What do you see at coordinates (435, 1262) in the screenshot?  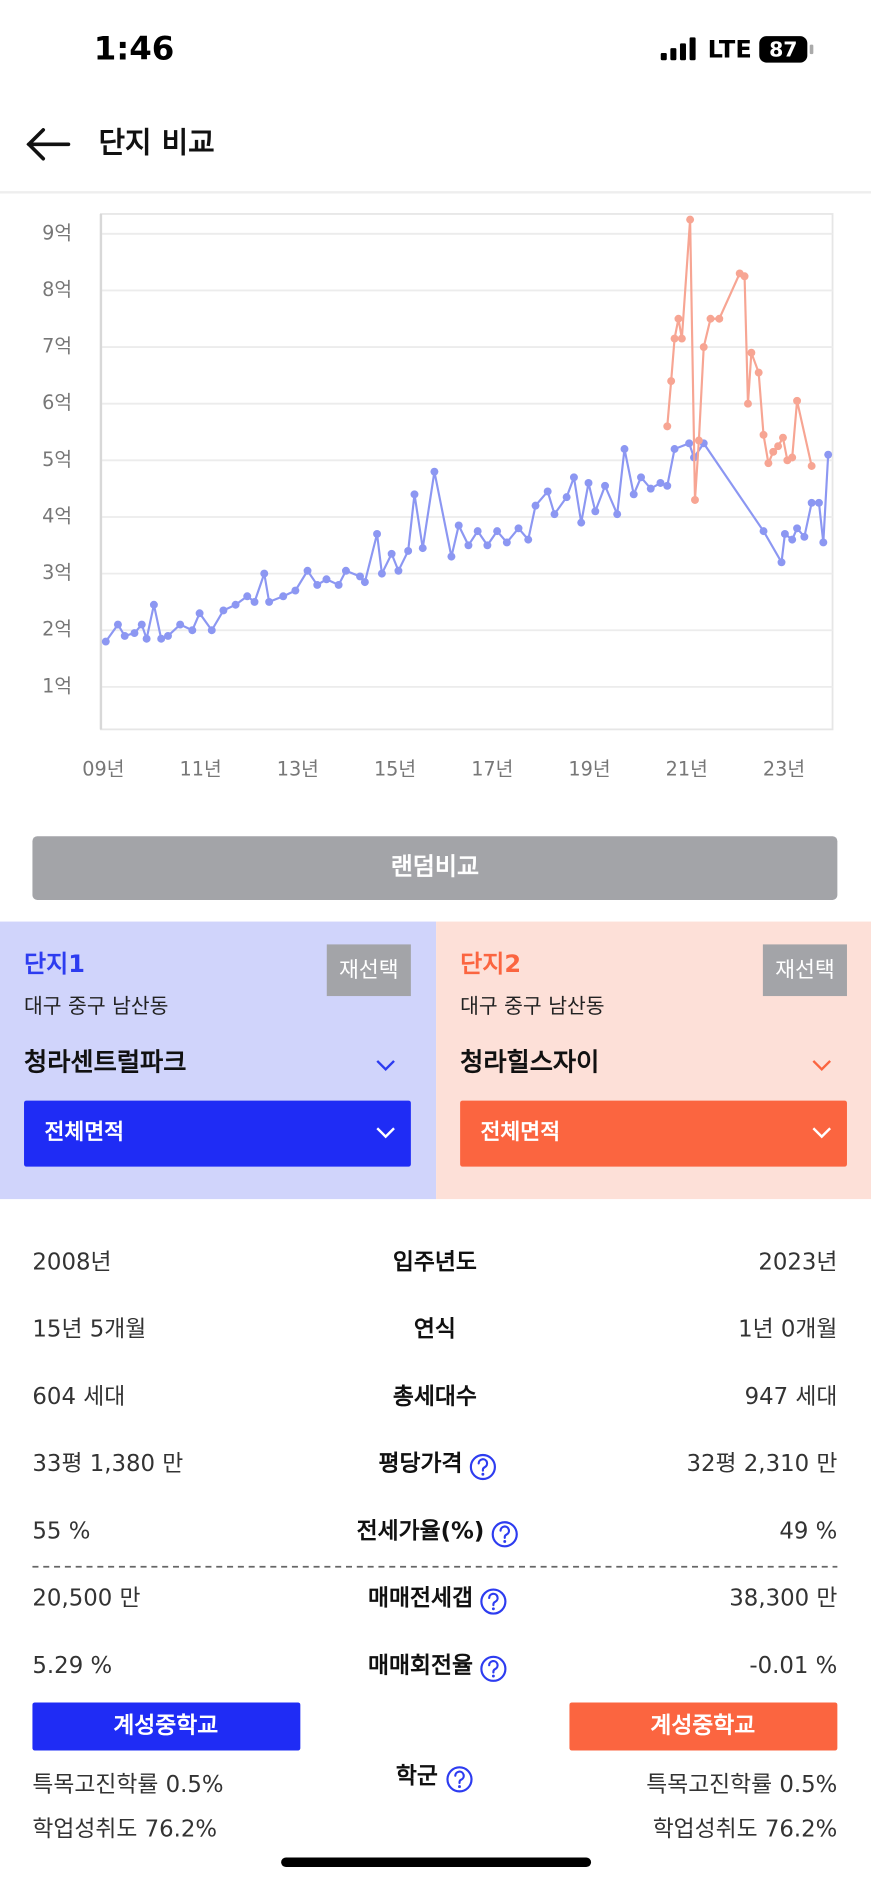 I see `row-label: 입주년도` at bounding box center [435, 1262].